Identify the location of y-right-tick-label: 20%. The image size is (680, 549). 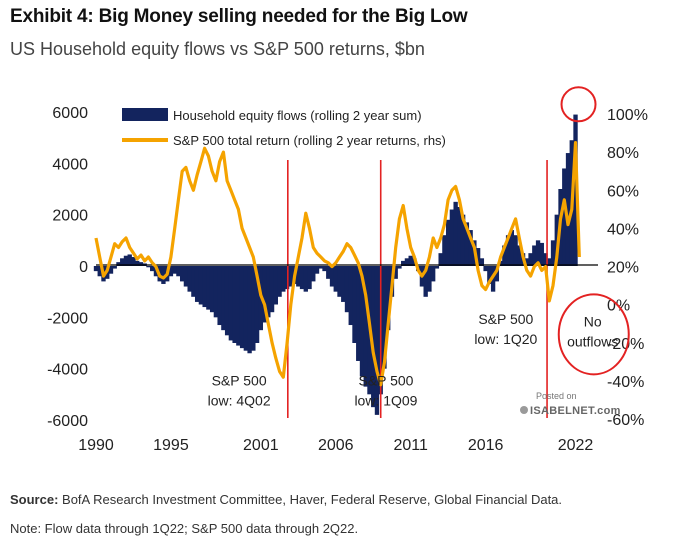
(623, 268).